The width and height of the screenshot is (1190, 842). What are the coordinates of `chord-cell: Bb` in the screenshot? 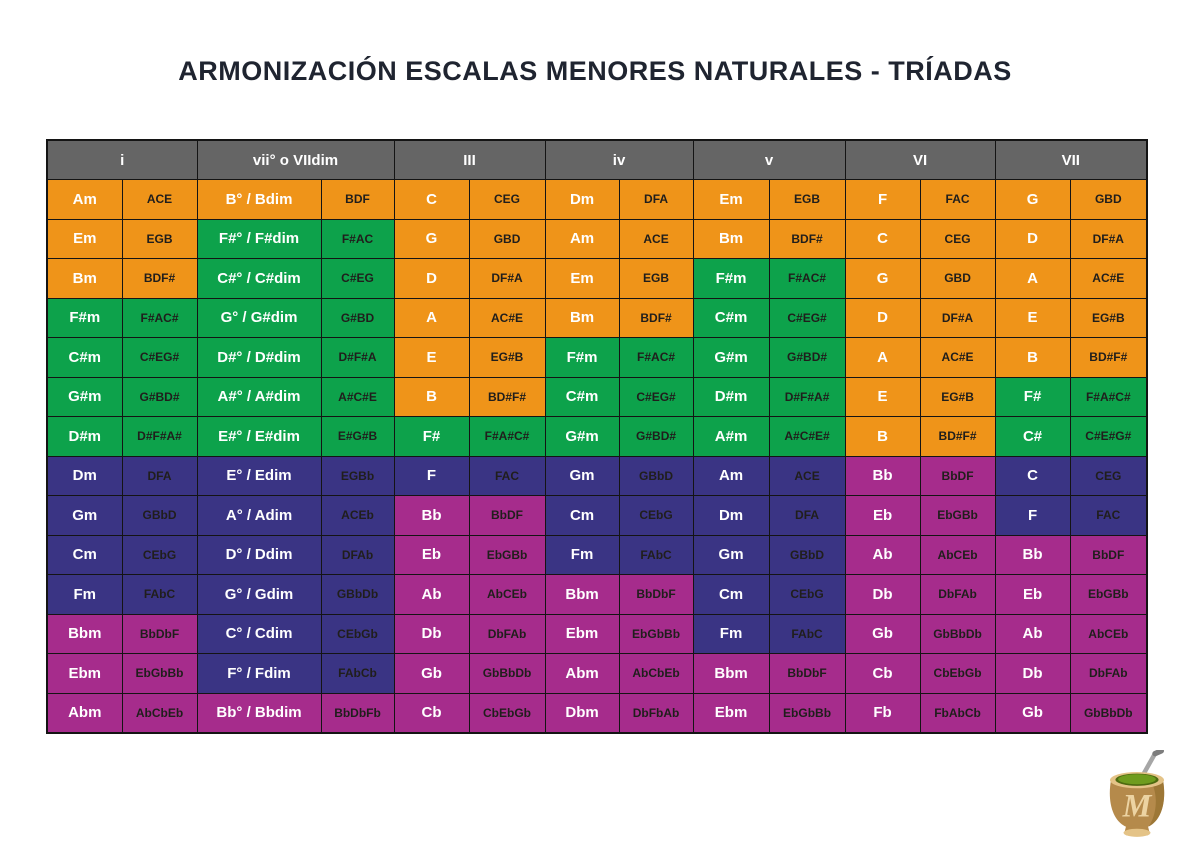 It's located at (1032, 554).